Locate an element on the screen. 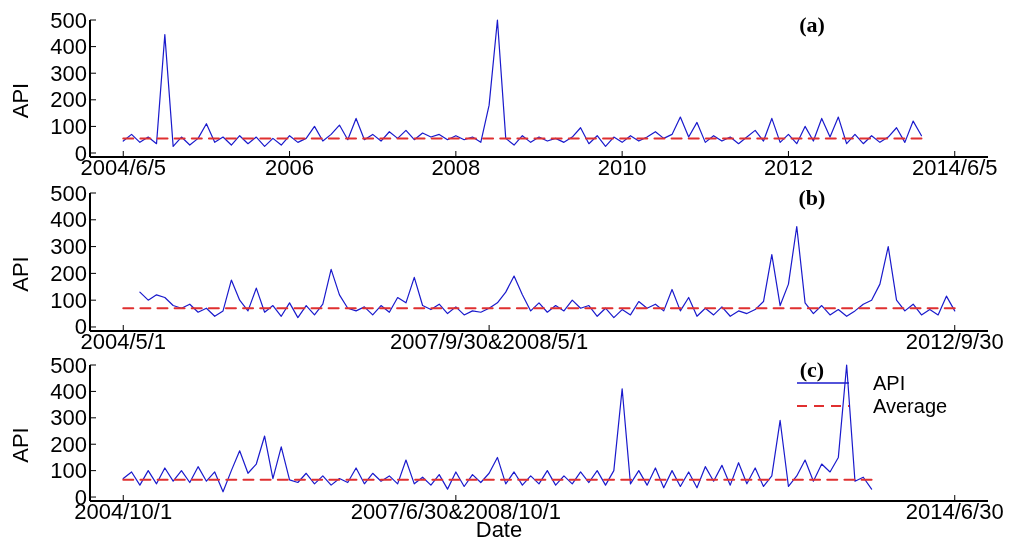 The width and height of the screenshot is (1023, 539). chart-title: (a) is located at coordinates (812, 24).